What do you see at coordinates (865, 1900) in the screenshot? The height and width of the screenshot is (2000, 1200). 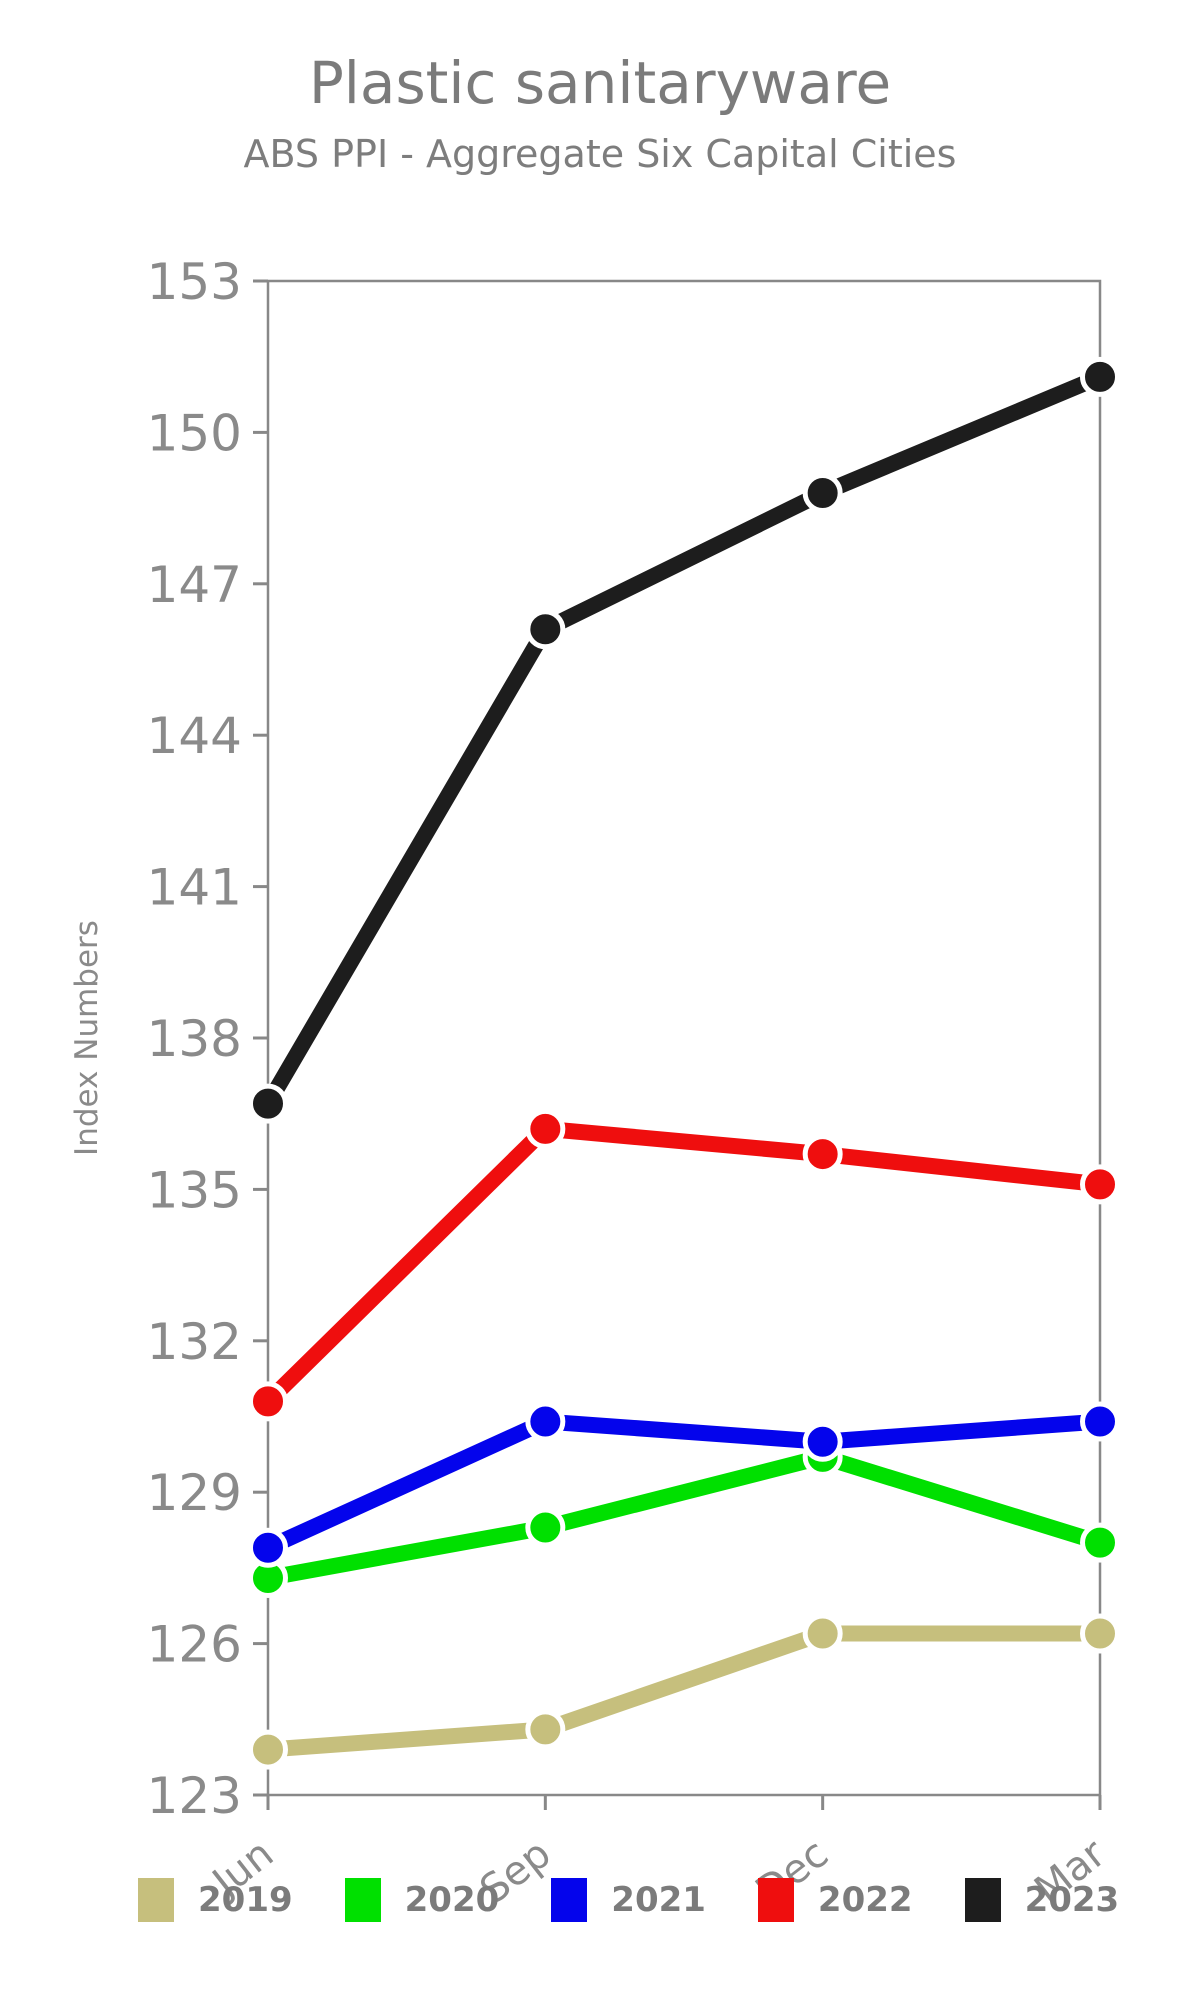 I see `legend-label-2022: 2022` at bounding box center [865, 1900].